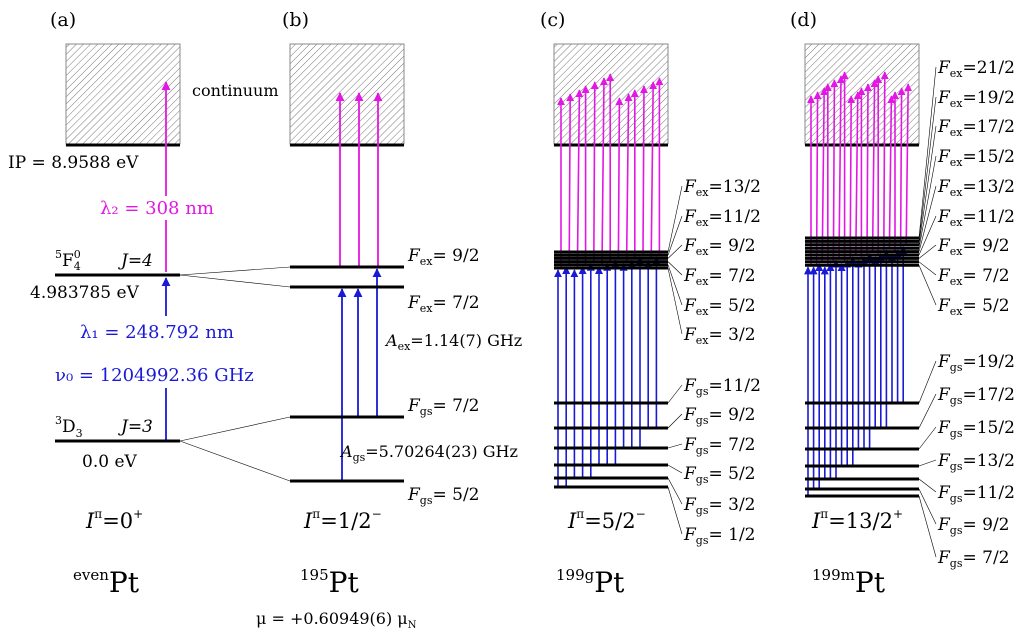 Image resolution: width=1036 pixels, height=634 pixels. I want to click on continuum-box-b, so click(347, 94).